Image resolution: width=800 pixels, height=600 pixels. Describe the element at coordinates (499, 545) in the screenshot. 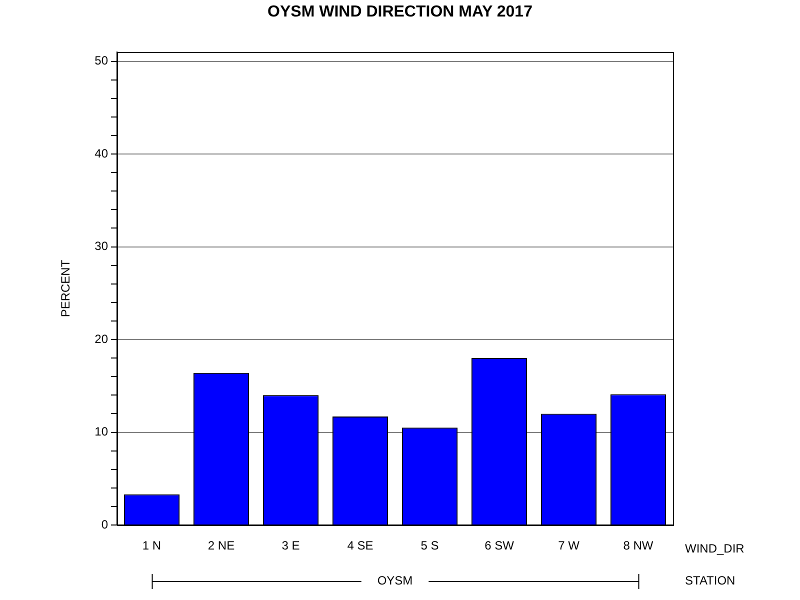

I see `x-tick-label: 6 SW` at that location.